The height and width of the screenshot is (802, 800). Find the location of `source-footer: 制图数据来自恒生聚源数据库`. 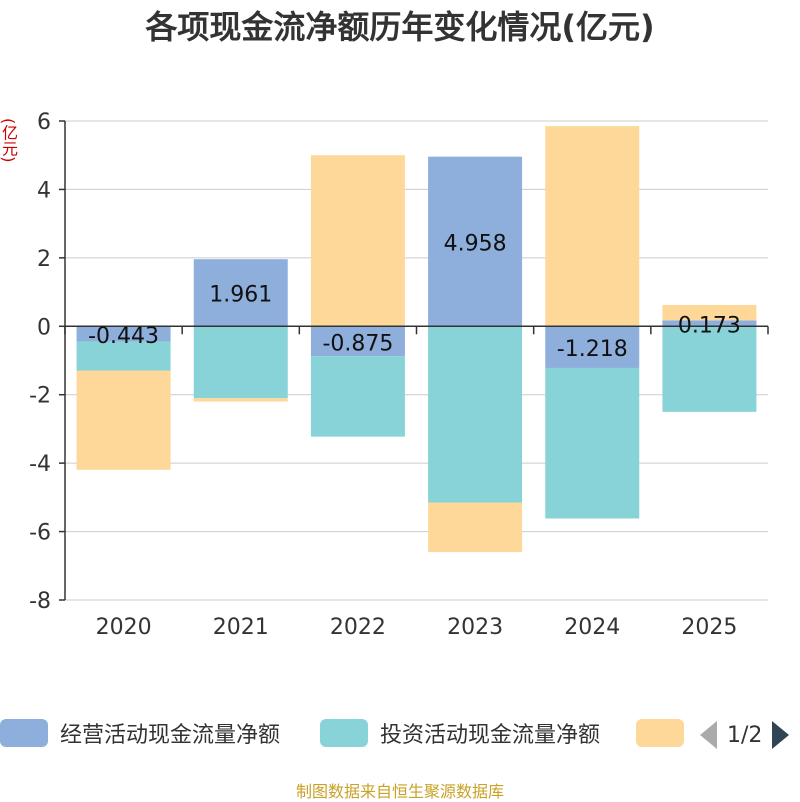

source-footer: 制图数据来自恒生聚源数据库 is located at coordinates (399, 791).